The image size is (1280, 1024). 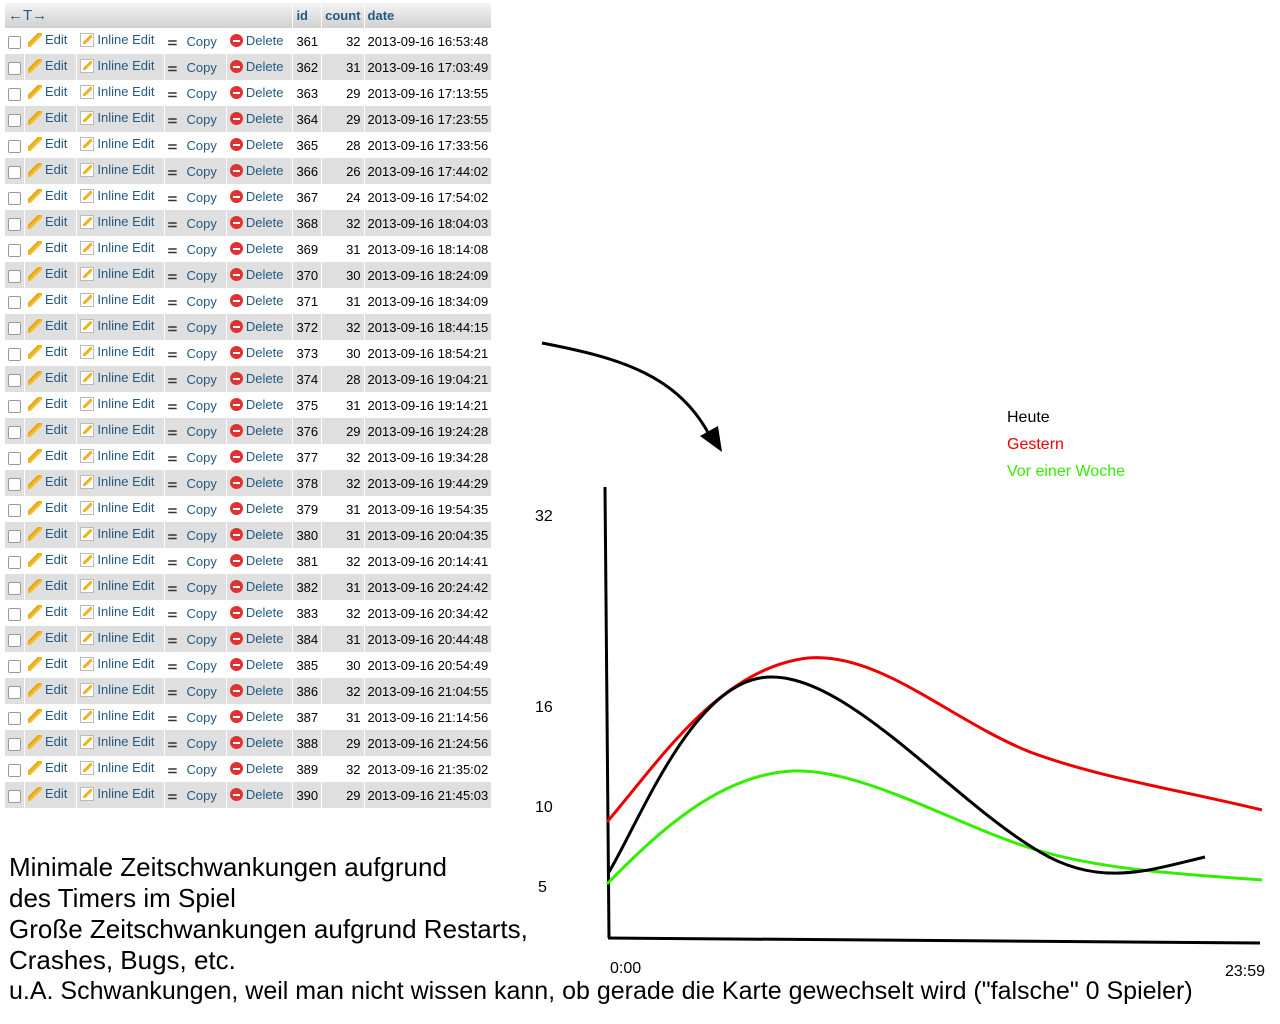 What do you see at coordinates (428, 15) in the screenshot?
I see `column-header-date: date` at bounding box center [428, 15].